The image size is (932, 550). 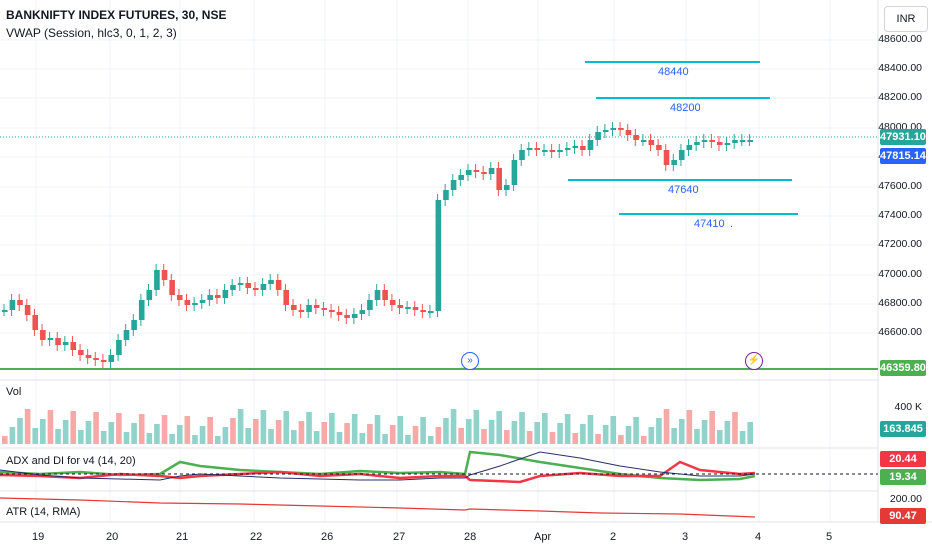 What do you see at coordinates (256, 537) in the screenshot?
I see `time-tick: 22` at bounding box center [256, 537].